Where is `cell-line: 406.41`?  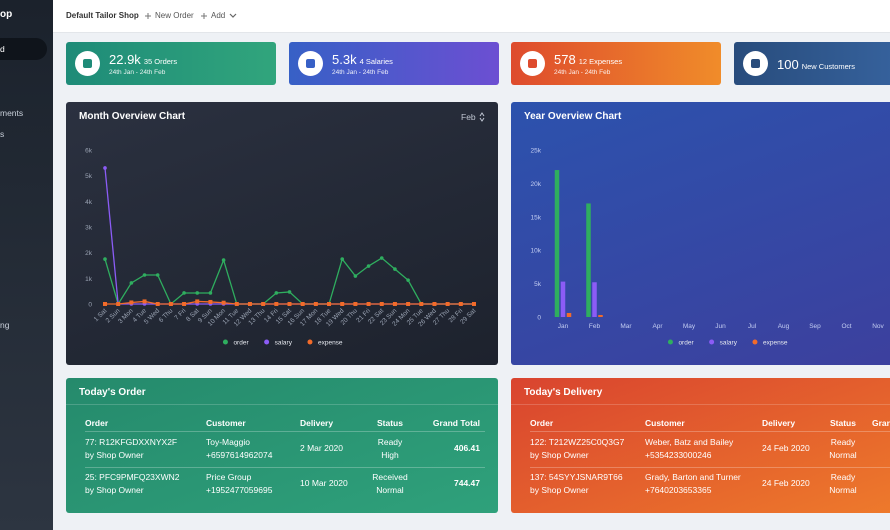
cell-line: 406.41 is located at coordinates (467, 448).